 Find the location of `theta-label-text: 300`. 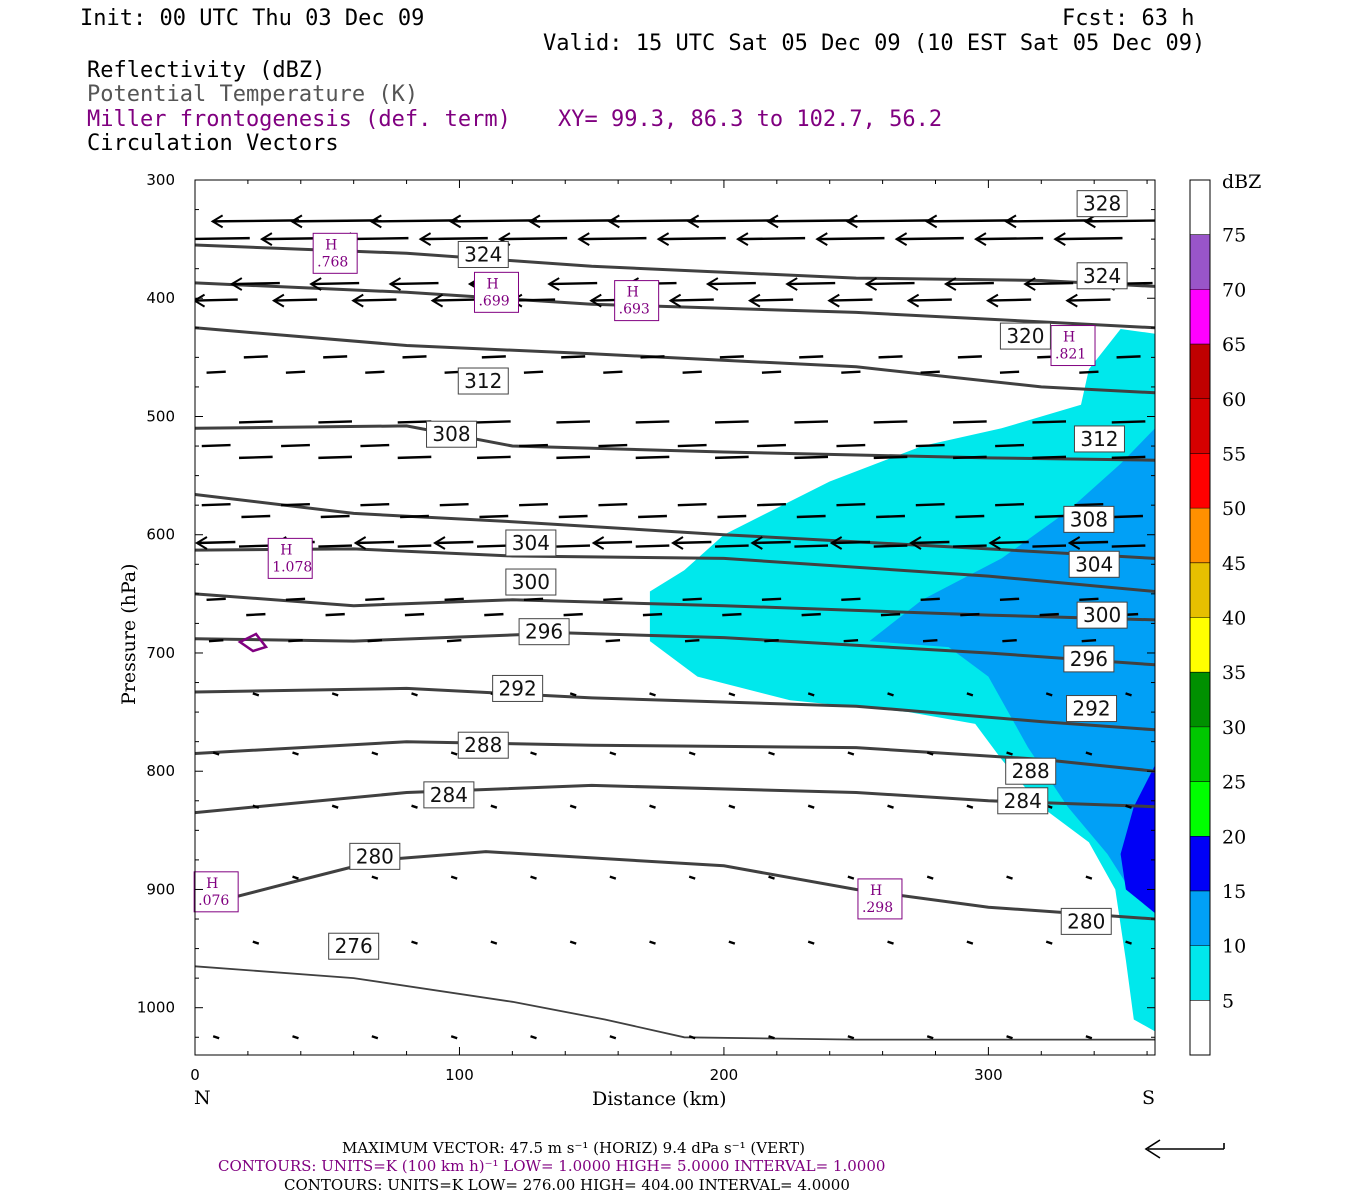

theta-label-text: 300 is located at coordinates (1102, 615).